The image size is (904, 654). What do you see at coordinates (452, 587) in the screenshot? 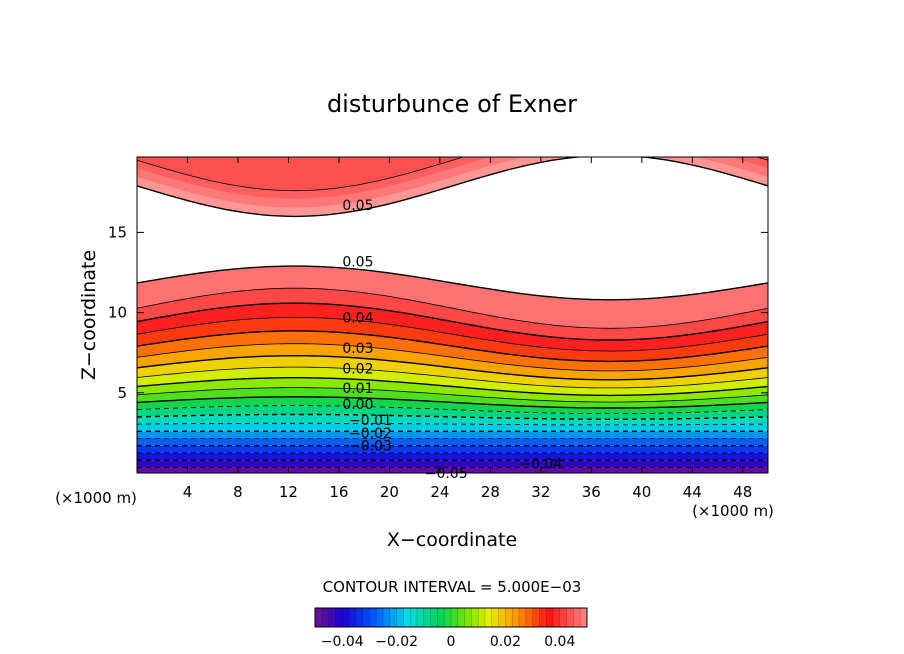
I see `contour-interval-label: CONTOUR INTERVAL = 5.000E−03` at bounding box center [452, 587].